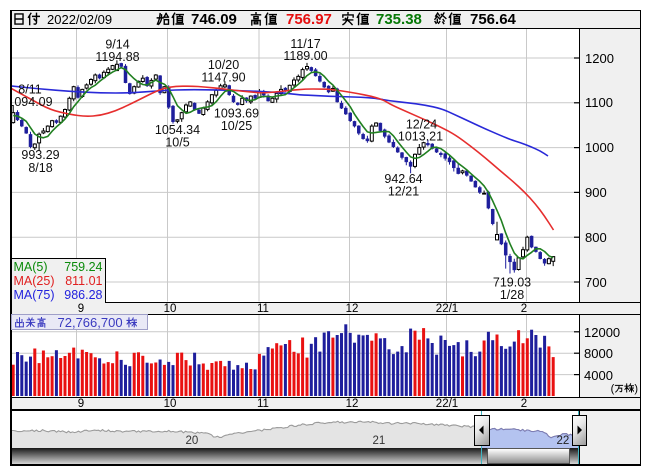  What do you see at coordinates (305, 44) in the screenshot?
I see `svg-text: 11/17` at bounding box center [305, 44].